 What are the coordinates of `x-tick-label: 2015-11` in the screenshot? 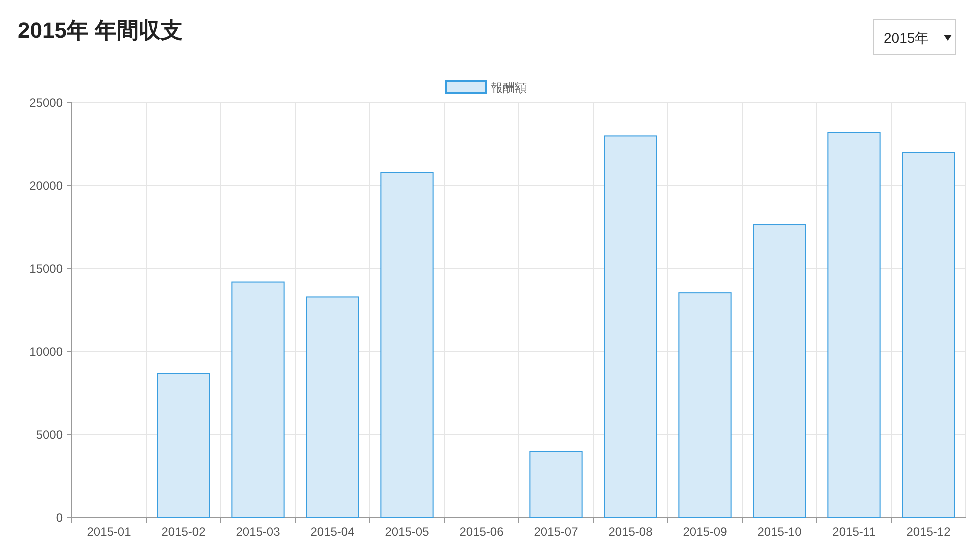 It's located at (854, 532).